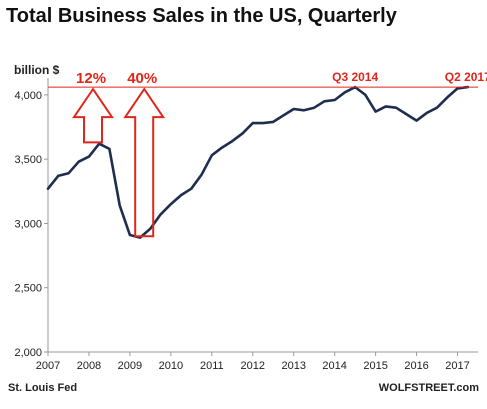 The image size is (487, 409). What do you see at coordinates (416, 366) in the screenshot?
I see `x-tick-label: 2016` at bounding box center [416, 366].